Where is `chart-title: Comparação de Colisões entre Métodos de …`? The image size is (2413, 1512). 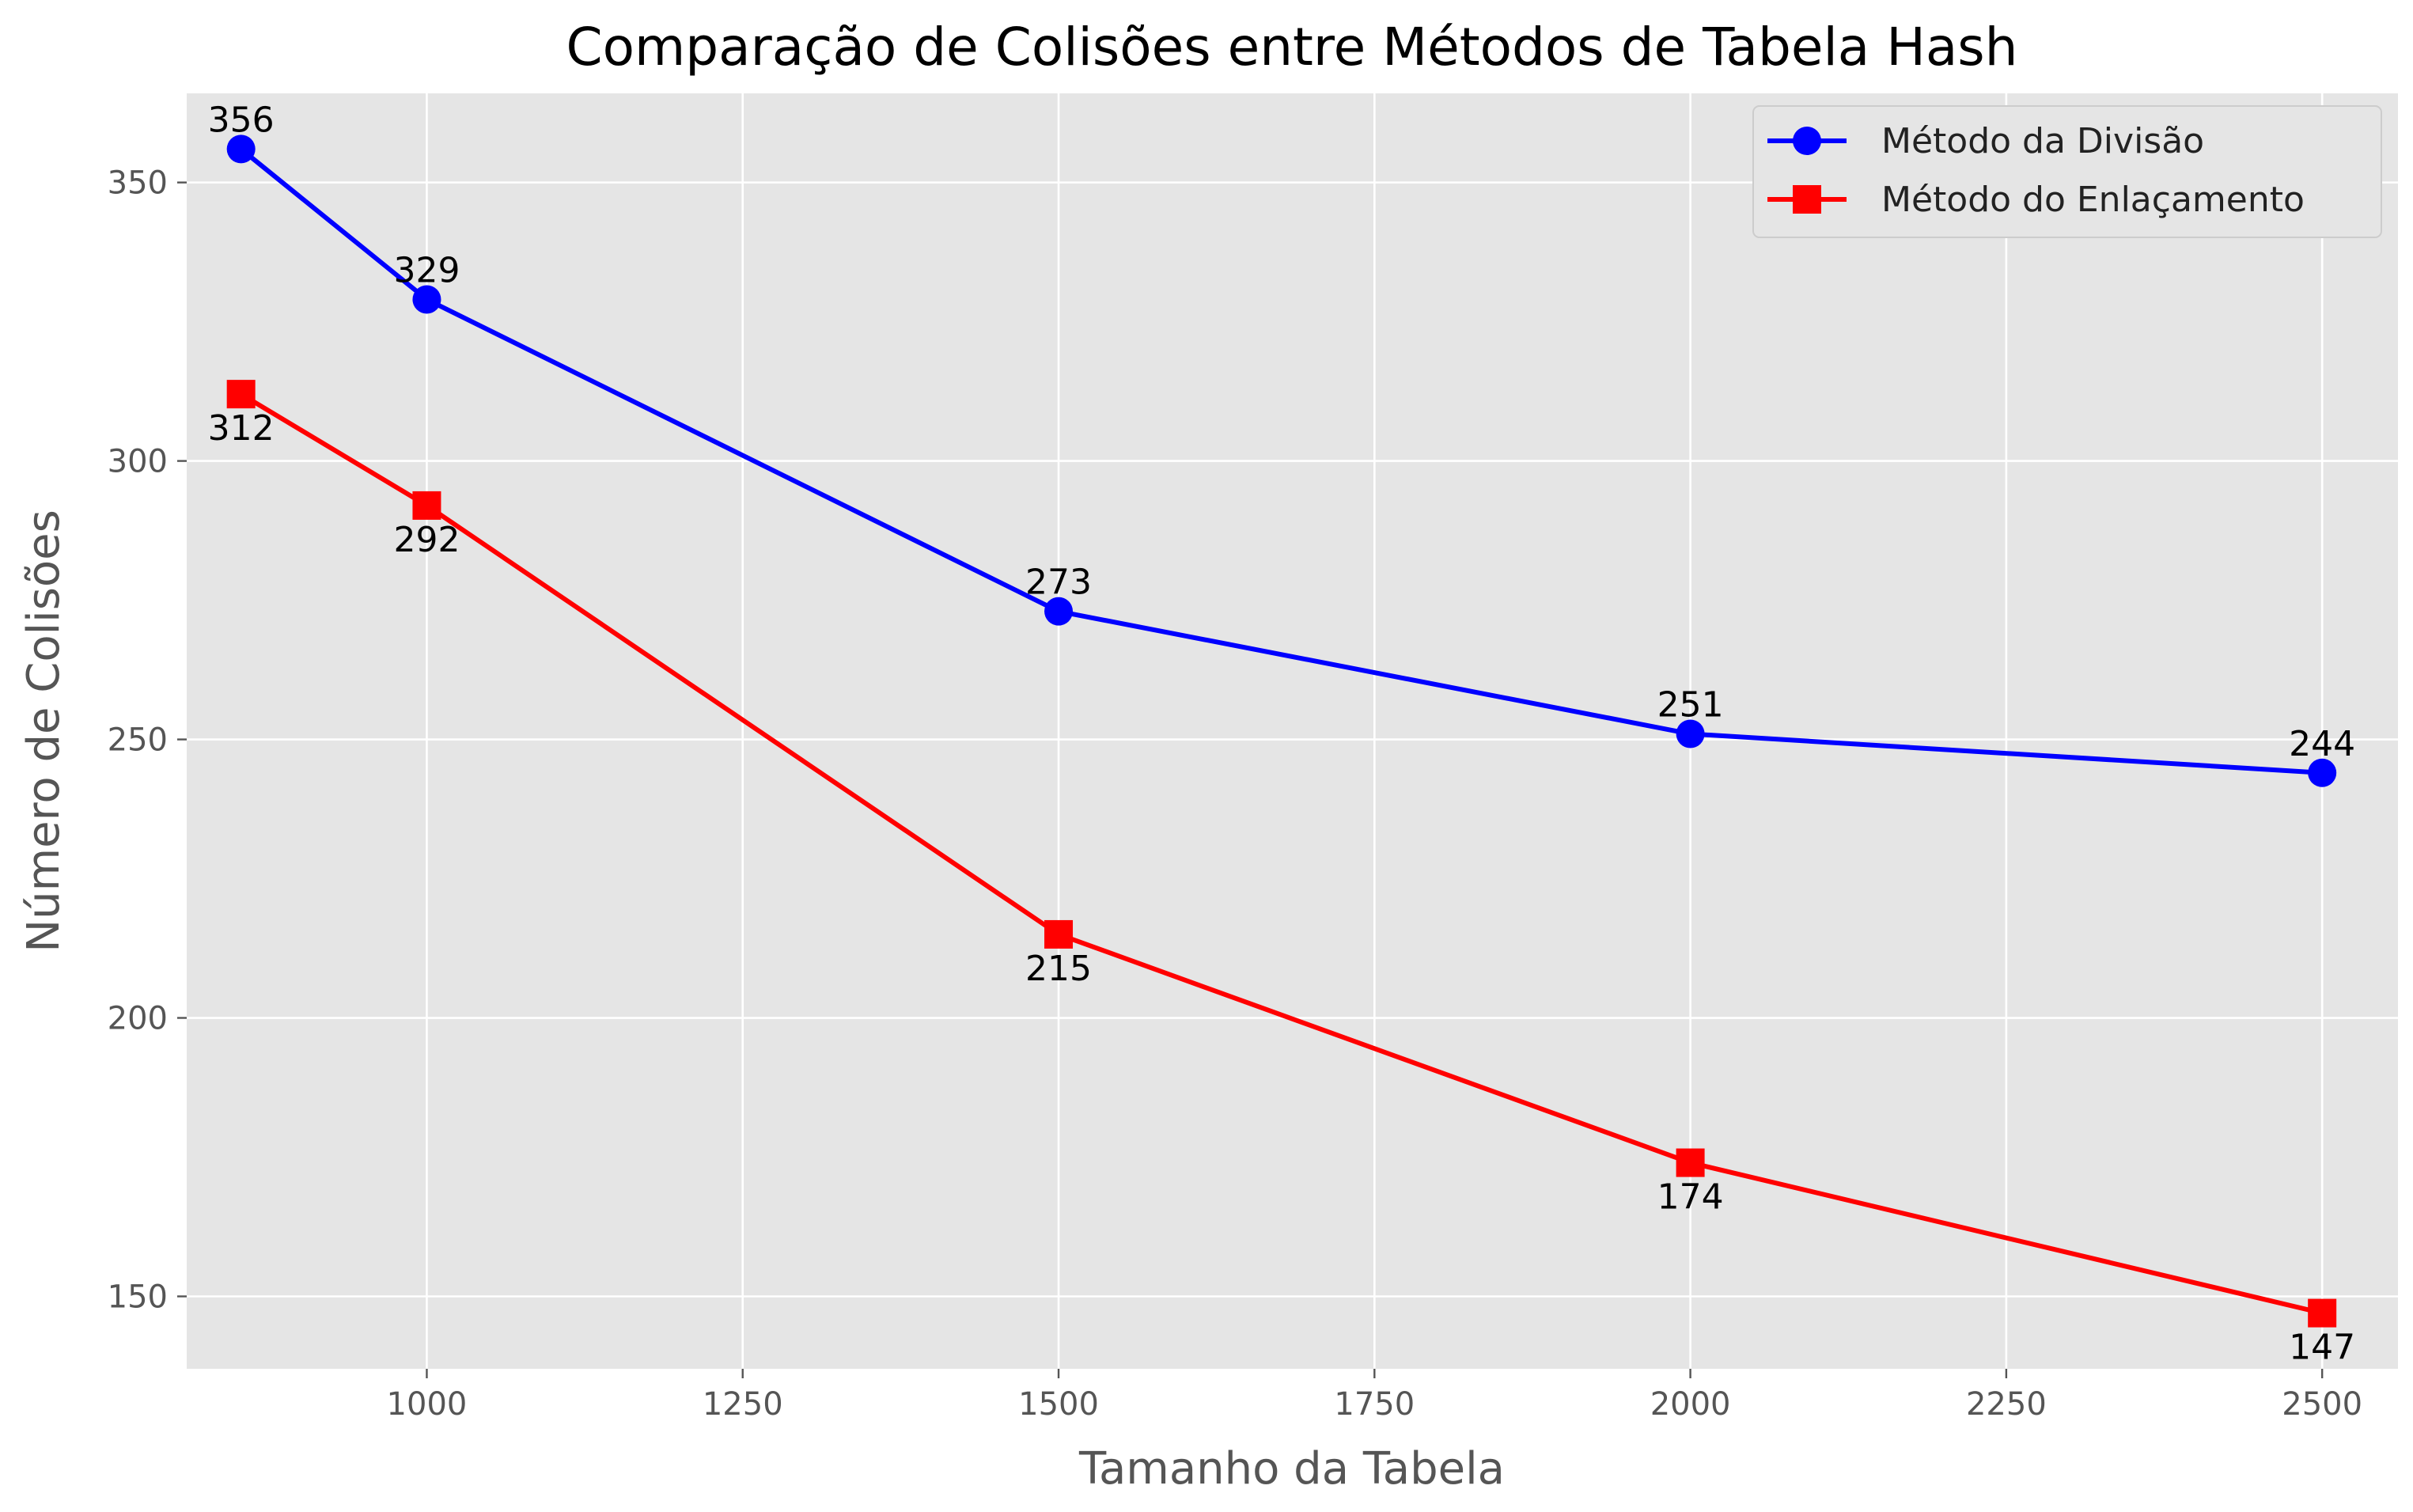
chart-title: Comparação de Colisões entre Métodos de … is located at coordinates (1291, 47).